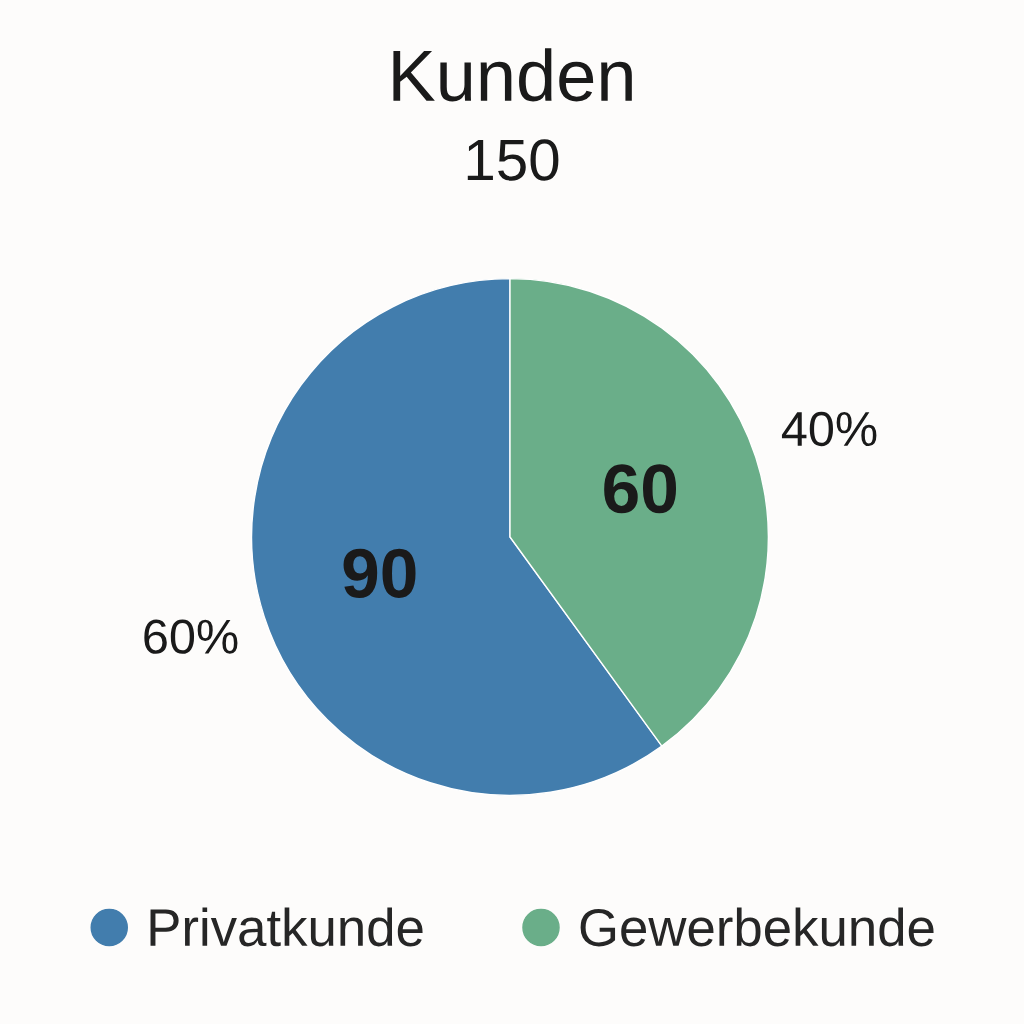 Image resolution: width=1024 pixels, height=1024 pixels. Describe the element at coordinates (379, 573) in the screenshot. I see `data-label: 90` at that location.